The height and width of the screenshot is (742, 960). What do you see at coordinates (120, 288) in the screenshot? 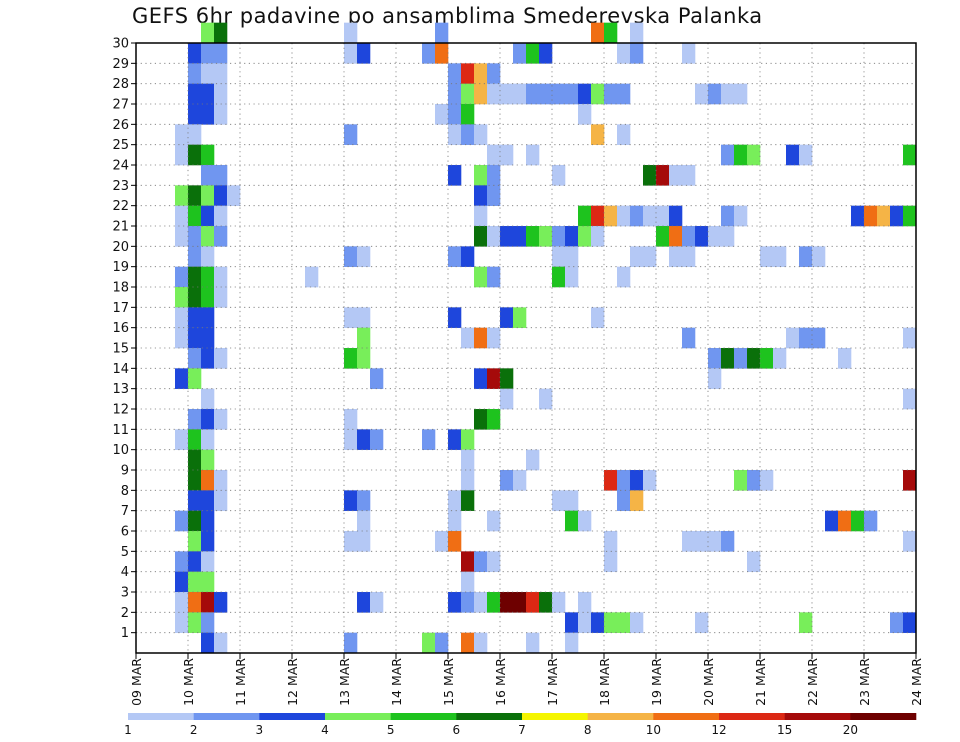
I see `y-tick-label: 18` at bounding box center [120, 288].